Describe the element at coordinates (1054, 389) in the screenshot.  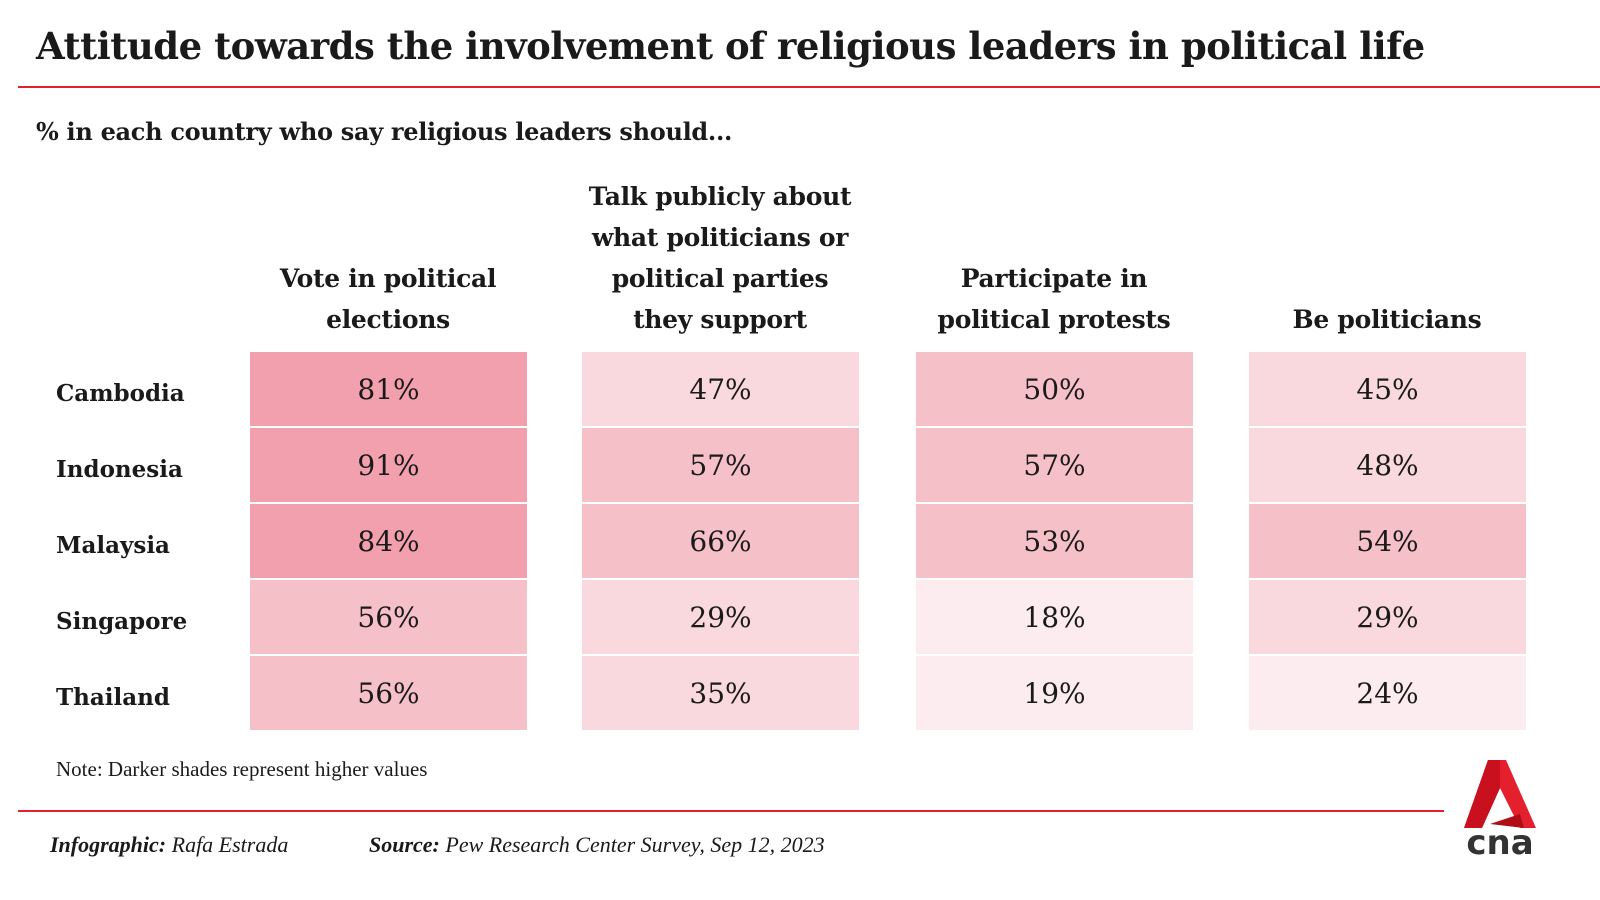
I see `heatmap-cell: 50%` at that location.